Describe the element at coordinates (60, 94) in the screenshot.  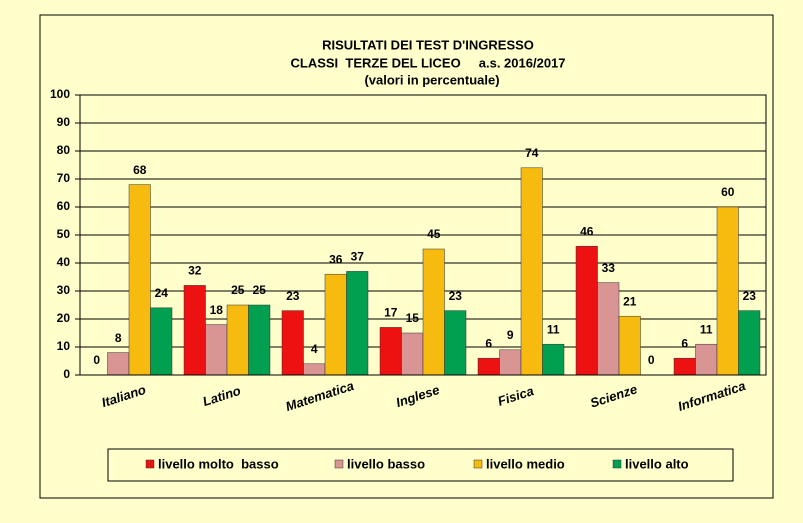
I see `y-tick-label: 100` at that location.